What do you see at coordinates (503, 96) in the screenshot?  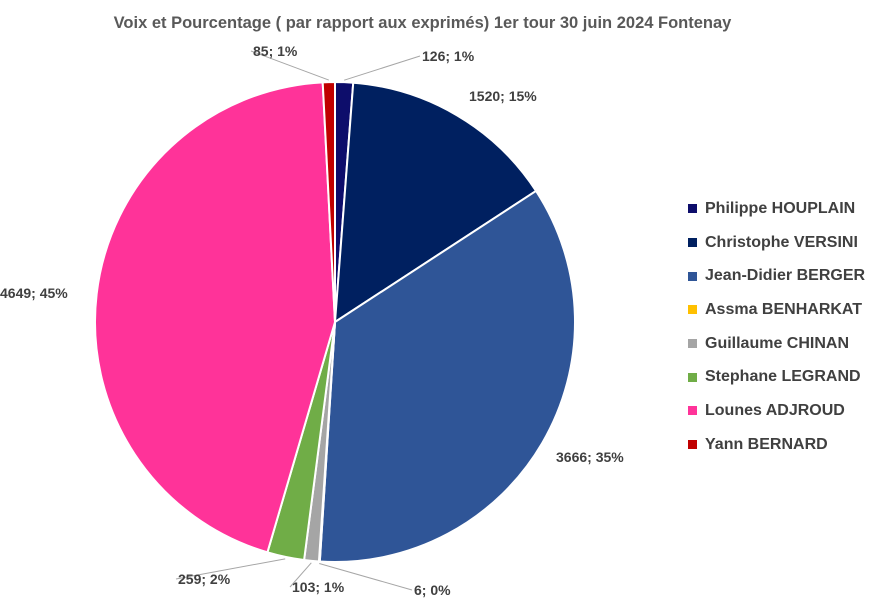 I see `data-label-christophe-versini: 1520; 15%` at bounding box center [503, 96].